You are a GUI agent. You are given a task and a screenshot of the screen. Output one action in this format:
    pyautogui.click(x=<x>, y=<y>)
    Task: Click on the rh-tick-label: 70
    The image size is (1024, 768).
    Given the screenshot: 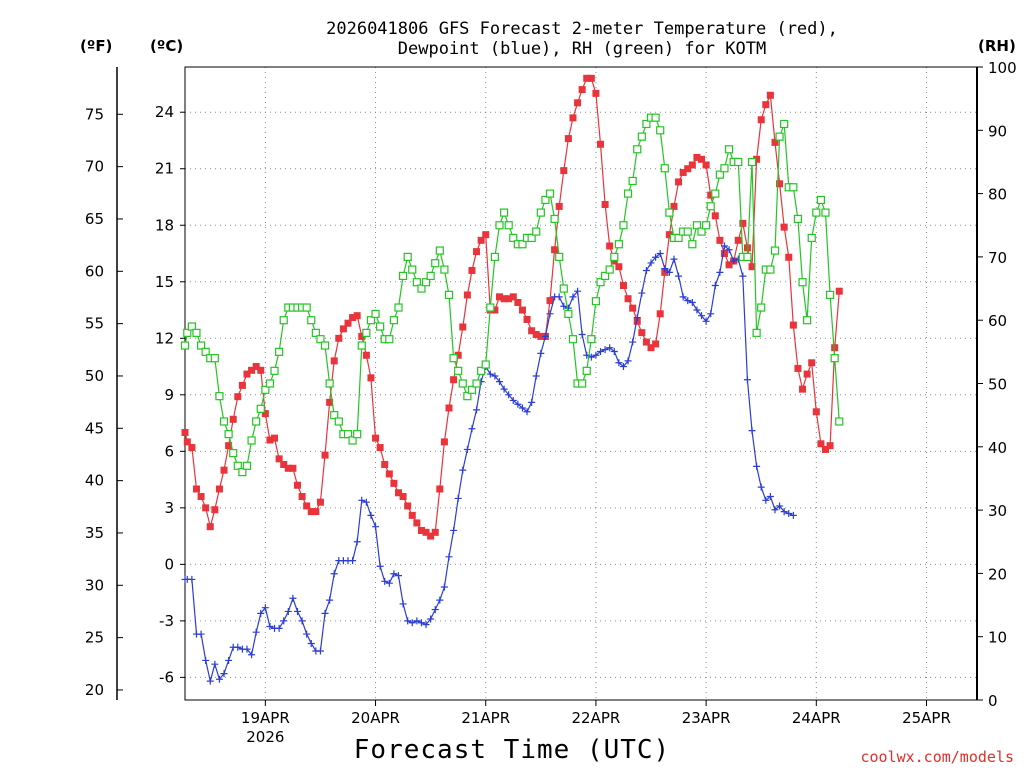 What is the action you would take?
    pyautogui.click(x=997, y=258)
    